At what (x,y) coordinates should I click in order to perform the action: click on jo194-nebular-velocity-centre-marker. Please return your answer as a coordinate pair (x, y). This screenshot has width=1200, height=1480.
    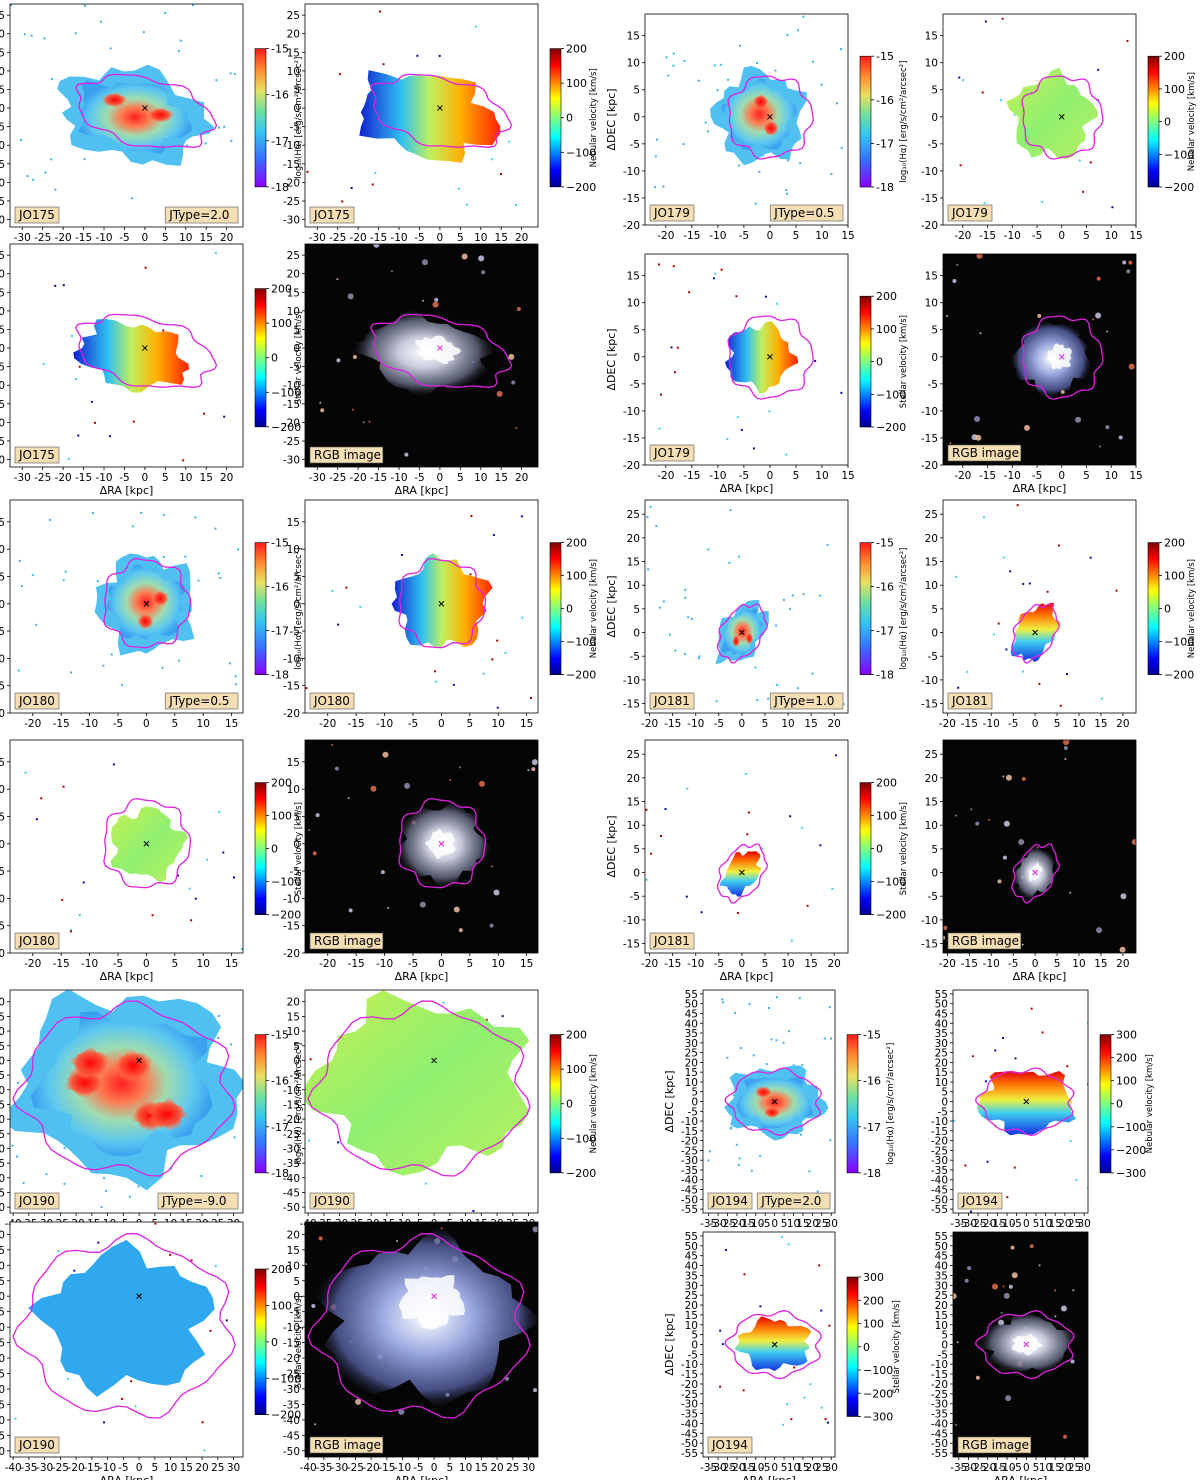
    Looking at the image, I should click on (1026, 1101).